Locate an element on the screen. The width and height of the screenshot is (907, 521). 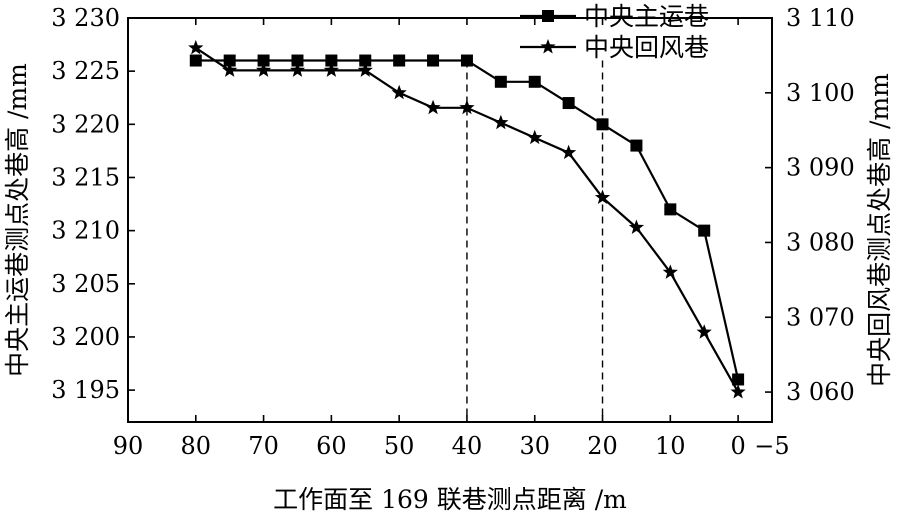
x-tick-label: 10 is located at coordinates (670, 446).